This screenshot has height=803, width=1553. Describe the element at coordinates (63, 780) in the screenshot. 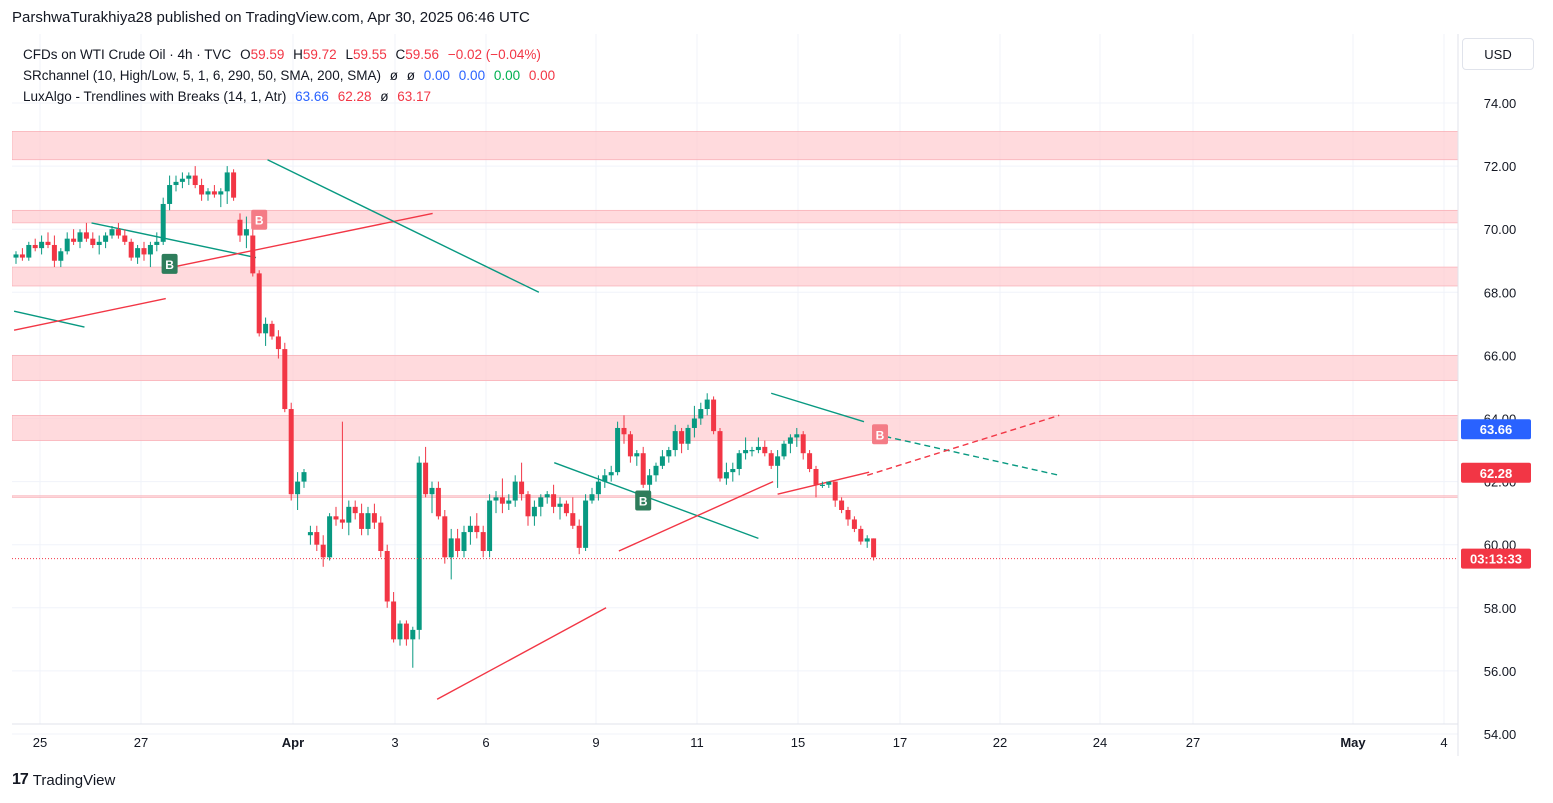

I see `tradingview-footer: 17 TradingView` at that location.